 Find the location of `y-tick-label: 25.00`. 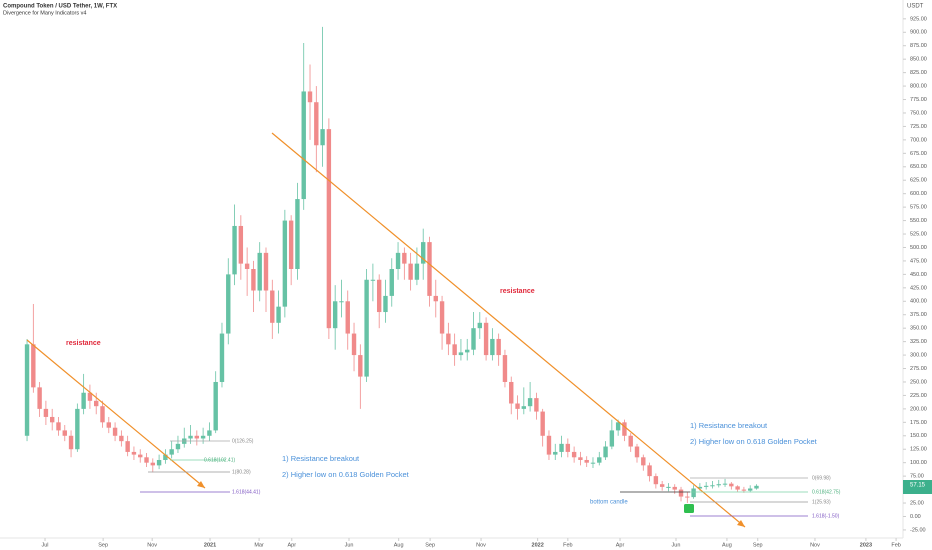

y-tick-label: 25.00 is located at coordinates (917, 503).